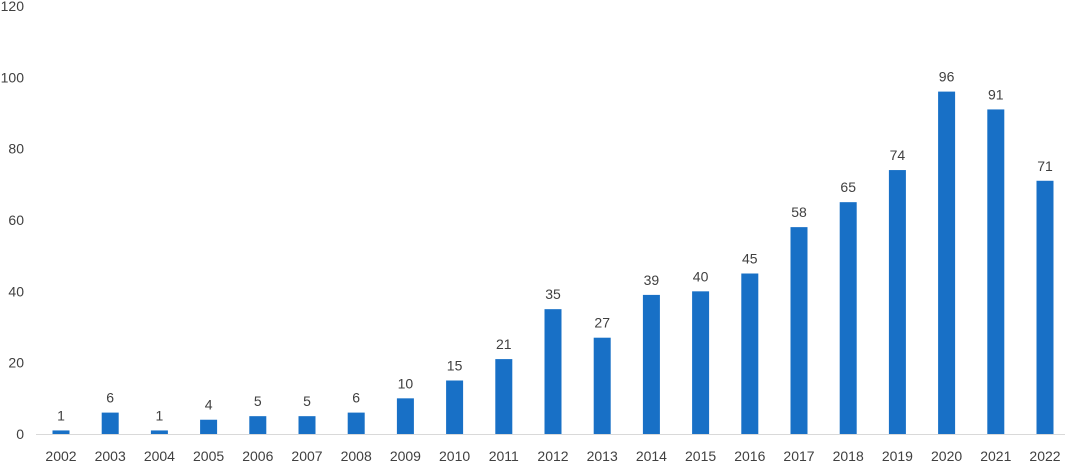 The height and width of the screenshot is (467, 1065). I want to click on bar-2022, so click(1045, 307).